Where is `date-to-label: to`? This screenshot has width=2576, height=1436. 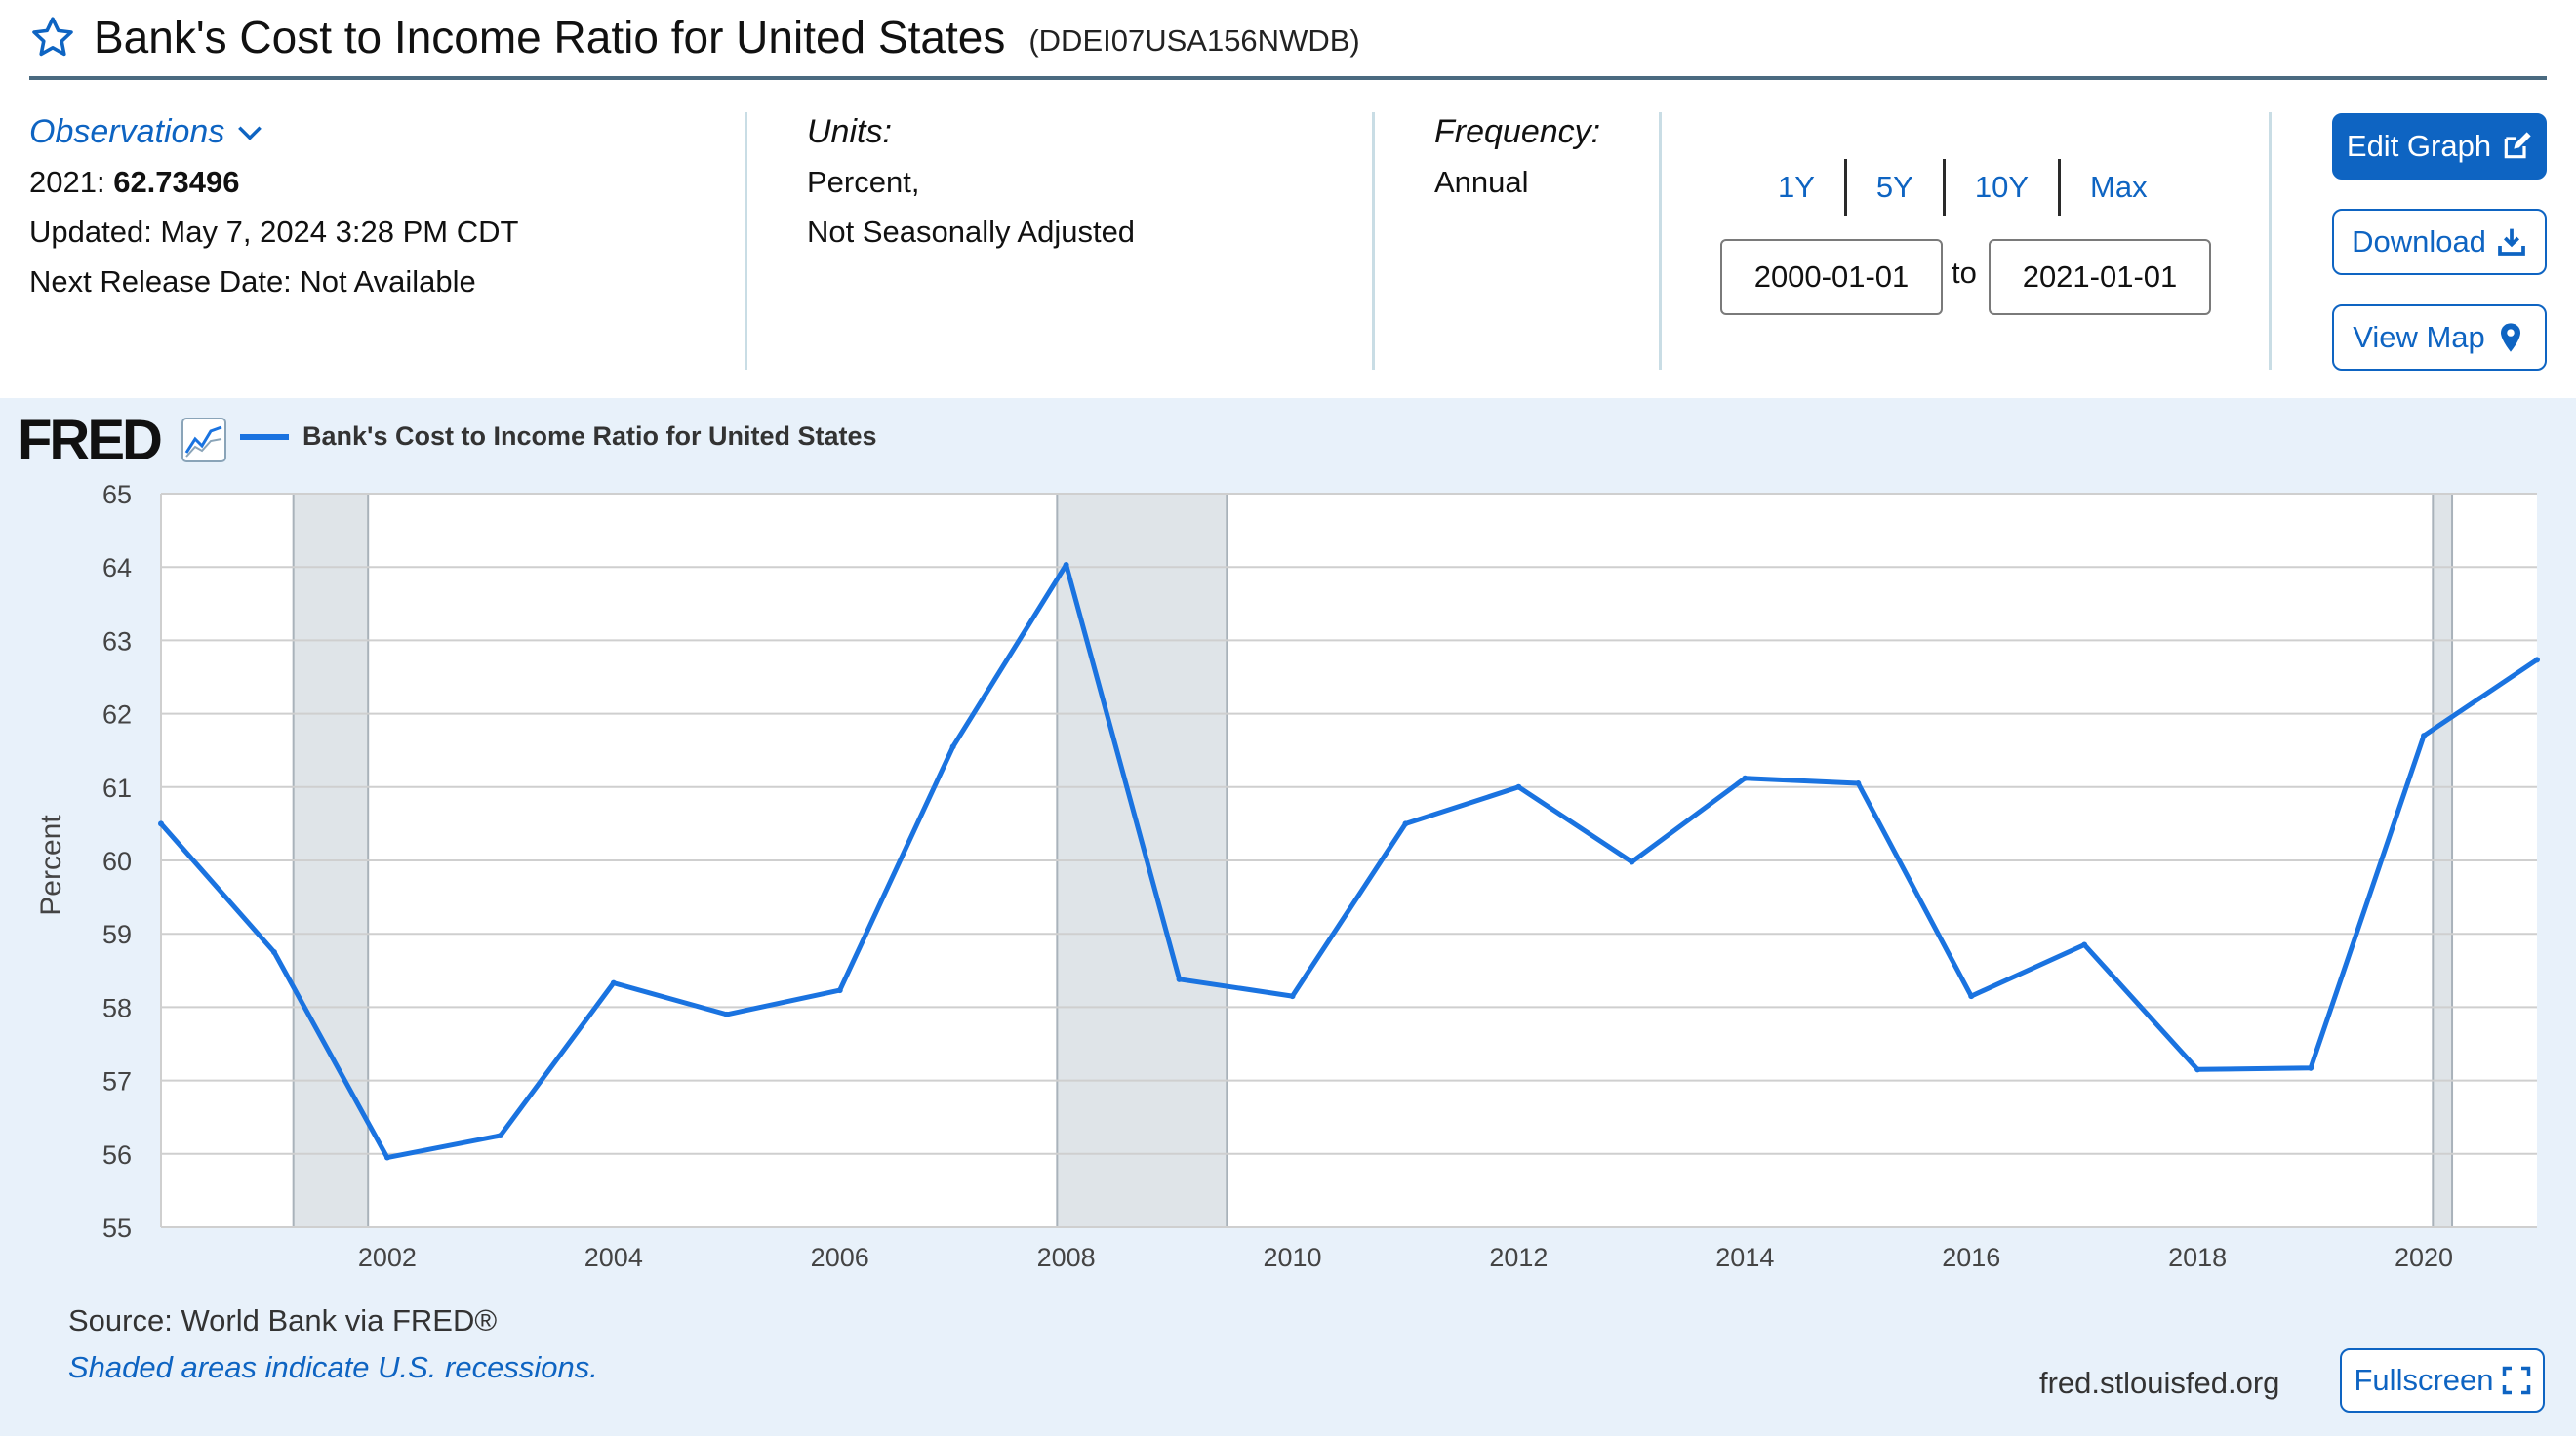 date-to-label: to is located at coordinates (1964, 273).